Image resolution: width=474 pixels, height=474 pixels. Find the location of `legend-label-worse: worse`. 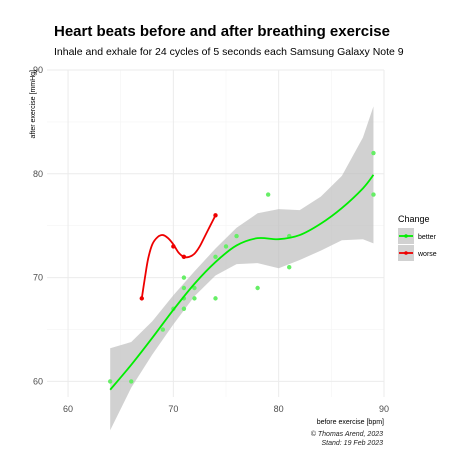

legend-label-worse: worse is located at coordinates (427, 254).